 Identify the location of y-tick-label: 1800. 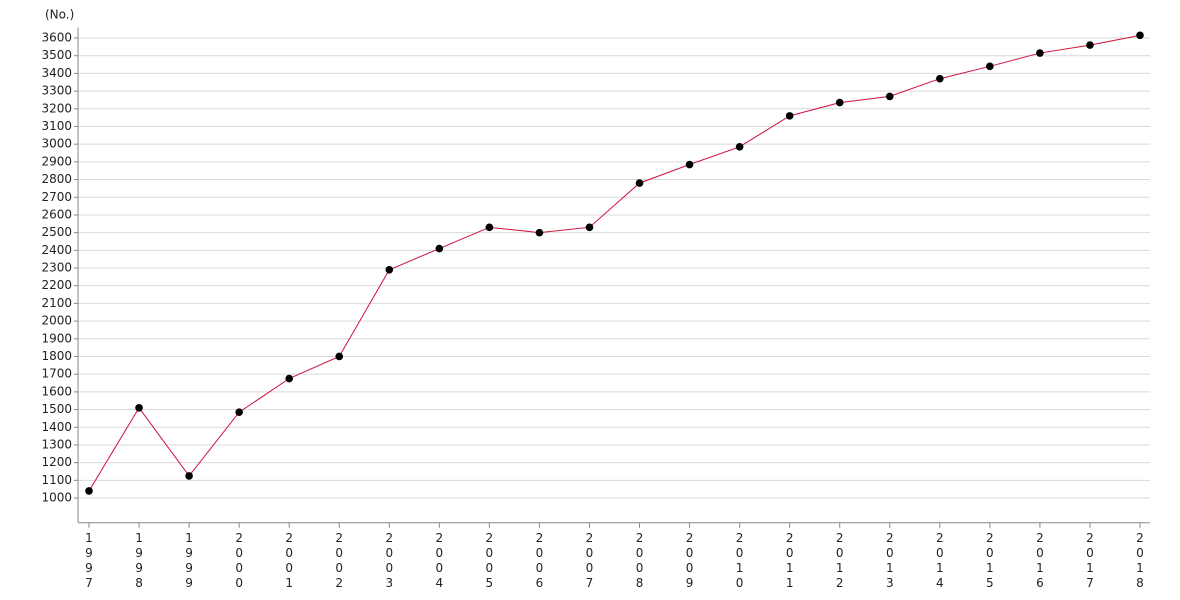
(56, 356).